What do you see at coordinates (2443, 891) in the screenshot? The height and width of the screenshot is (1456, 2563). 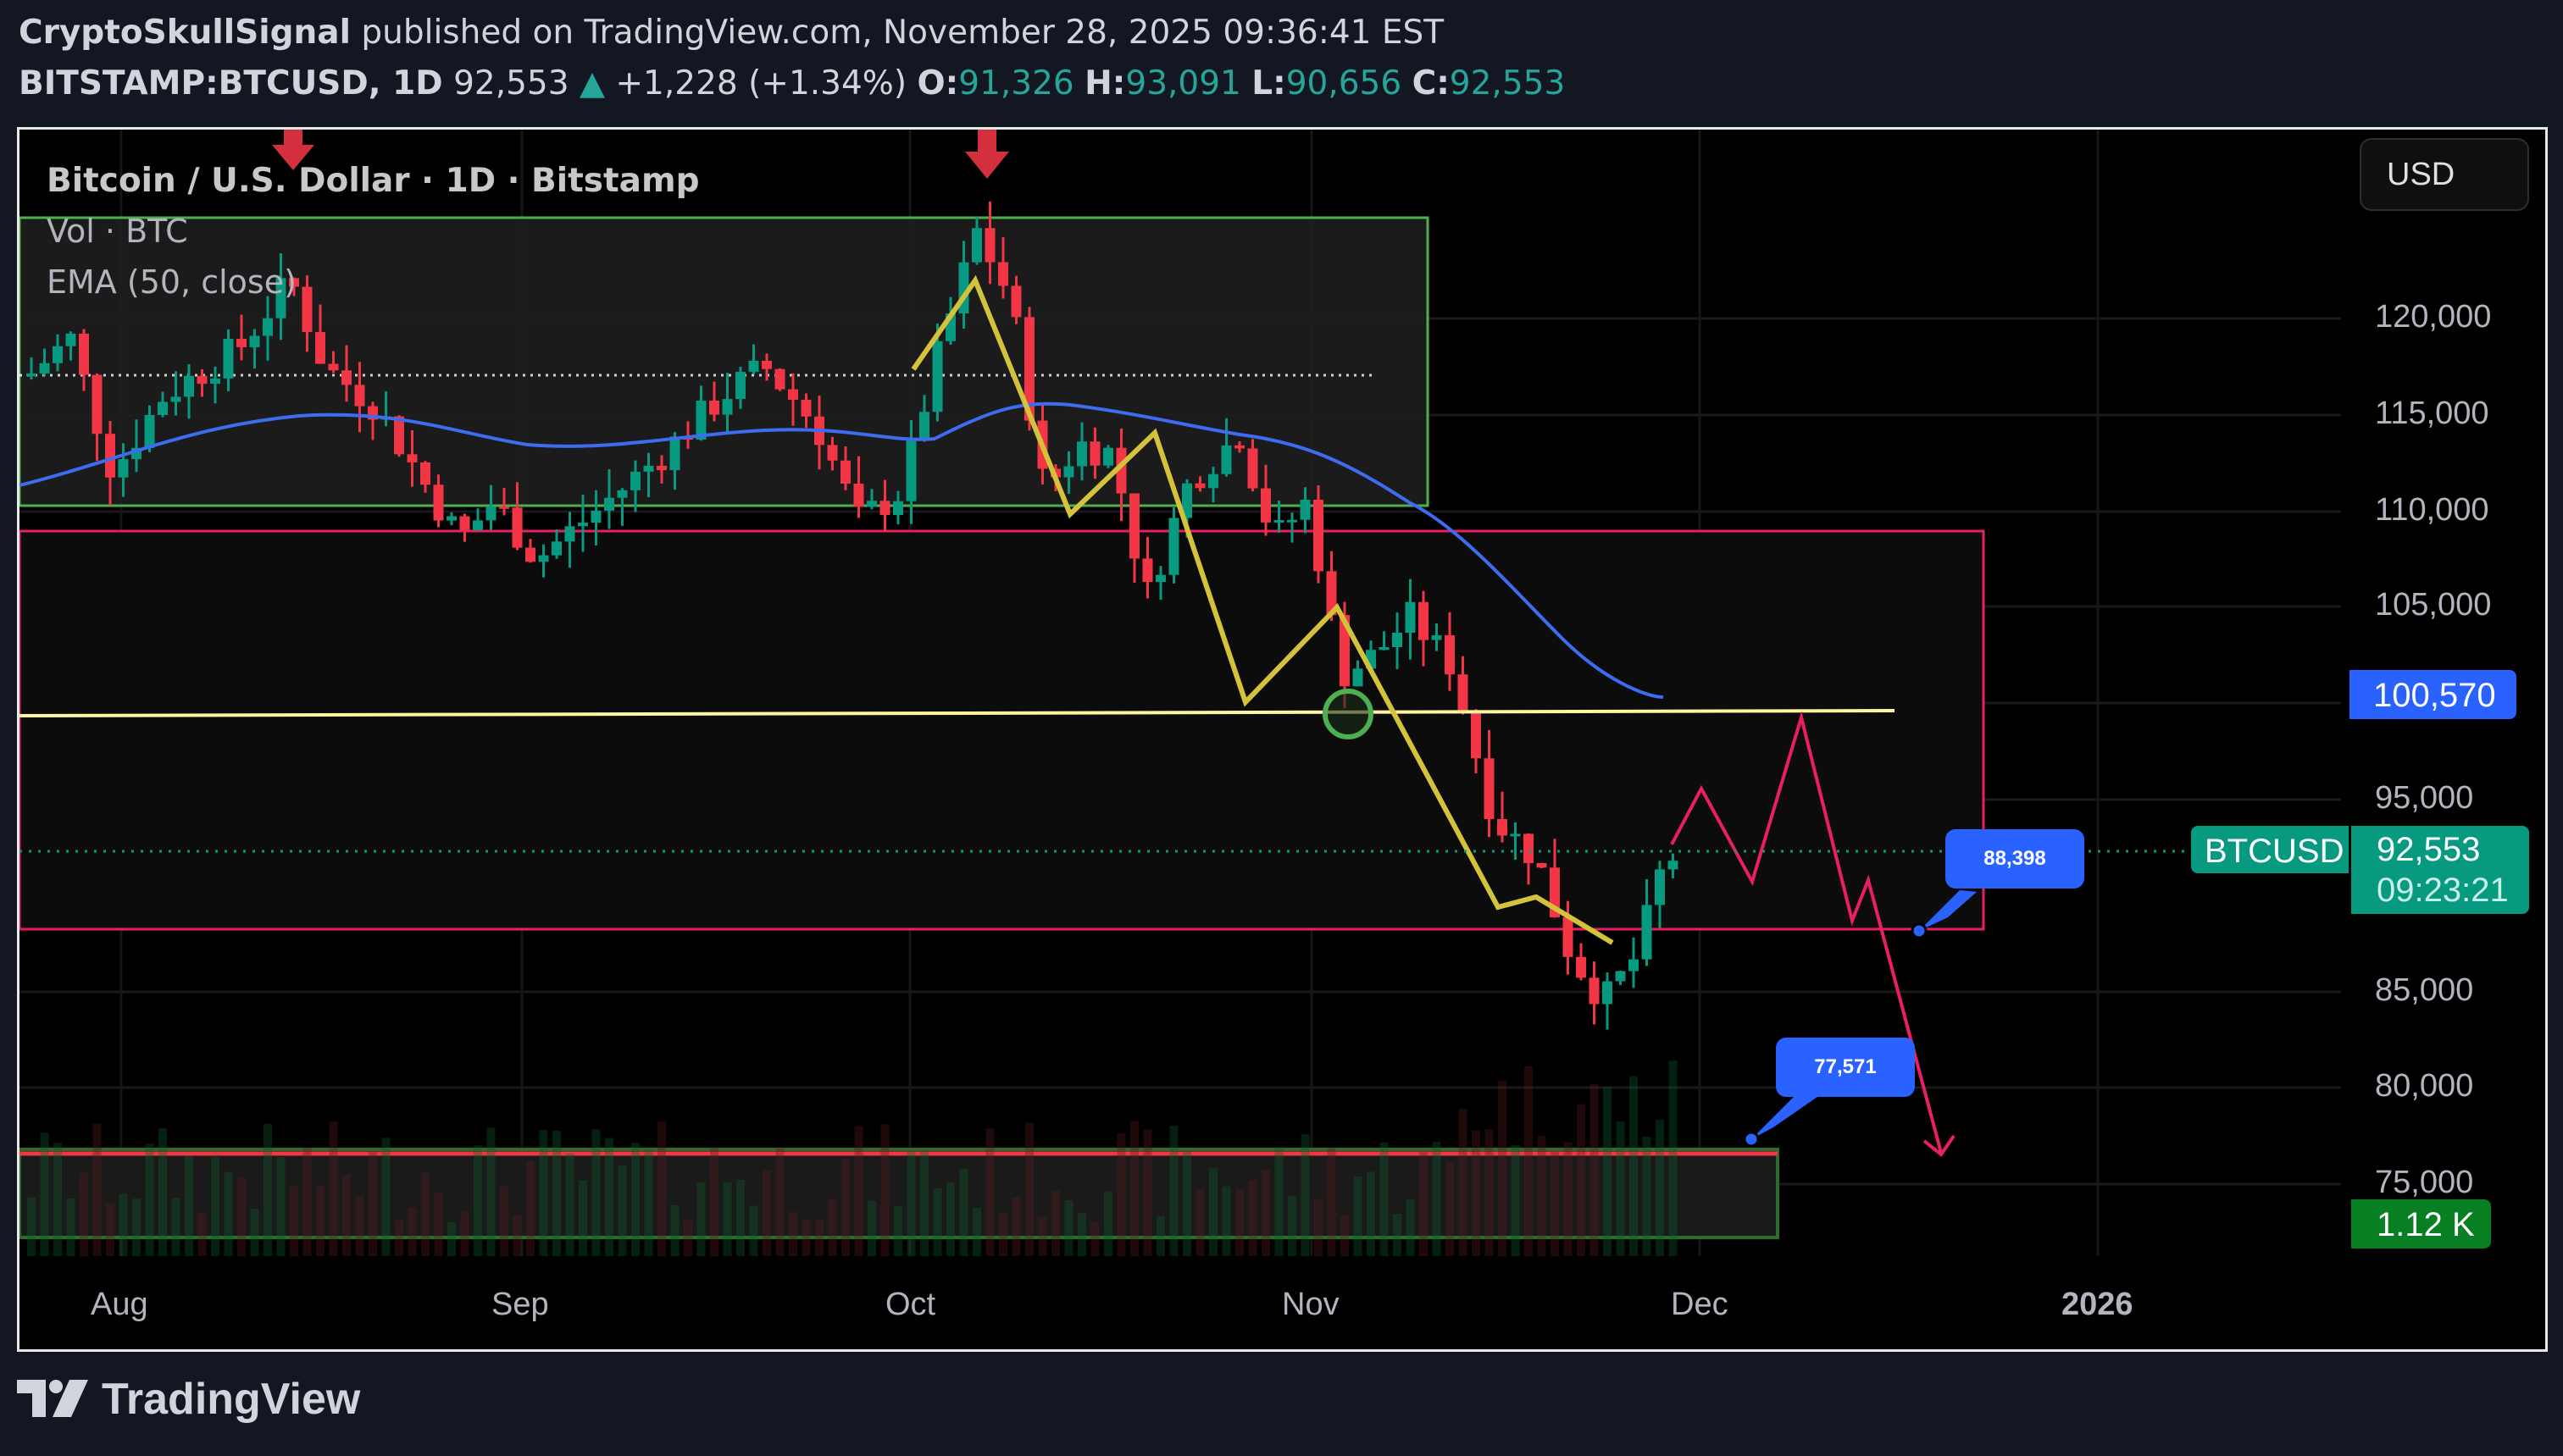 I see `bar-countdown: 09:23:21` at bounding box center [2443, 891].